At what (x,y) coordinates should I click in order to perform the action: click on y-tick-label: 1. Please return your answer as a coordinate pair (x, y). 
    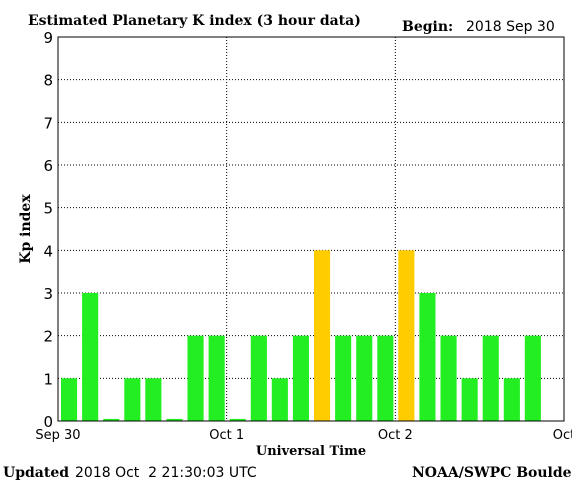
    Looking at the image, I should click on (48, 379).